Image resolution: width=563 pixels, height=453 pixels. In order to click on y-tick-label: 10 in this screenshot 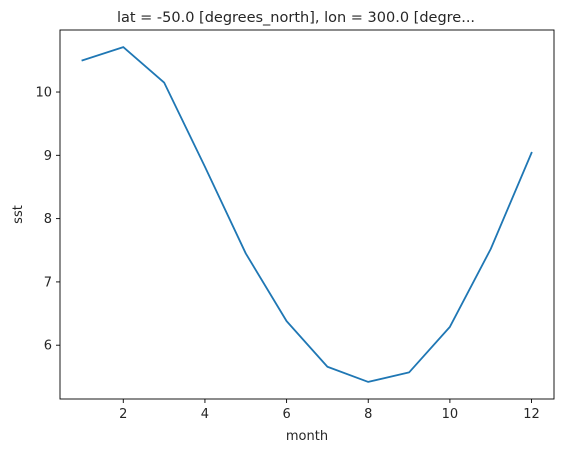, I will do `click(43, 93)`.